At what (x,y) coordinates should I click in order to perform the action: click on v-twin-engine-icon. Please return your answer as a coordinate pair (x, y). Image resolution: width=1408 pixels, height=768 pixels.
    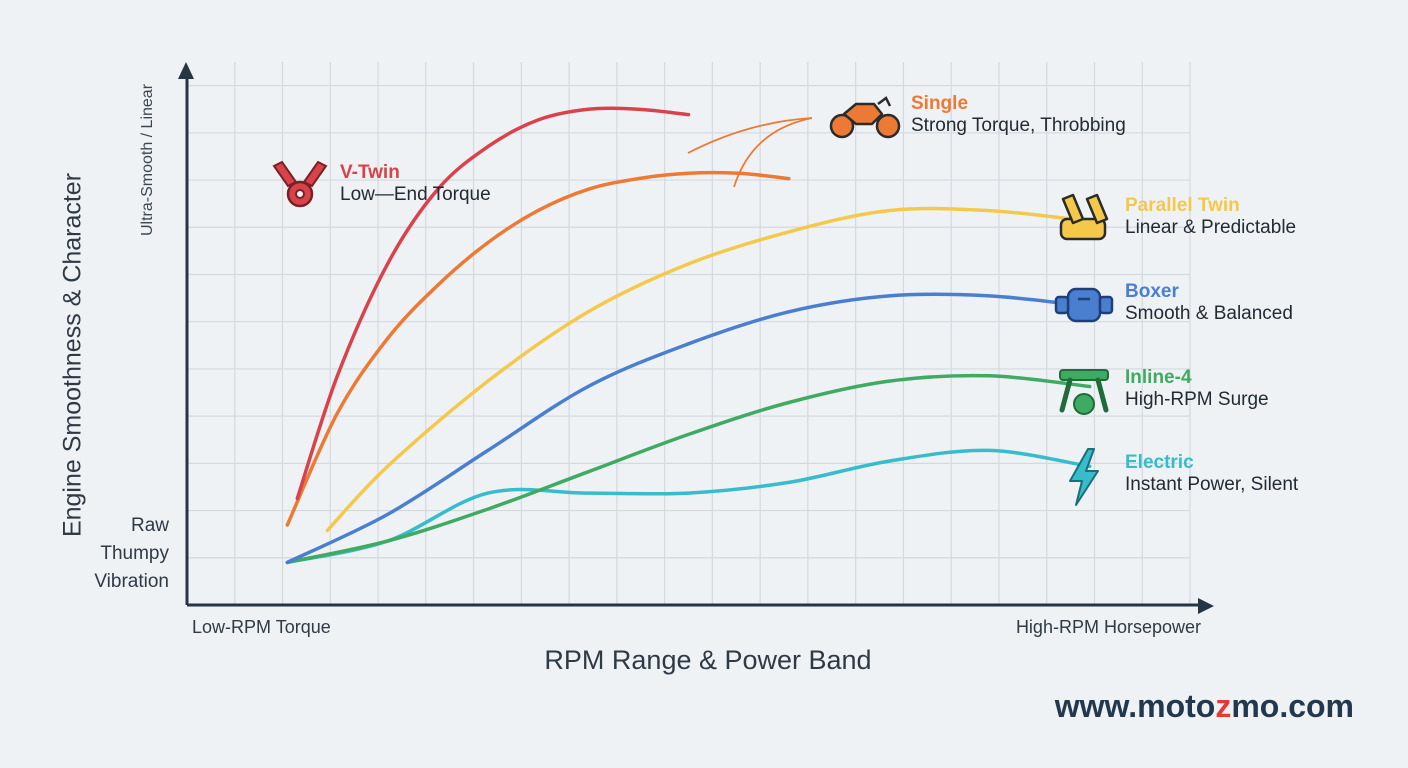
    Looking at the image, I should click on (300, 184).